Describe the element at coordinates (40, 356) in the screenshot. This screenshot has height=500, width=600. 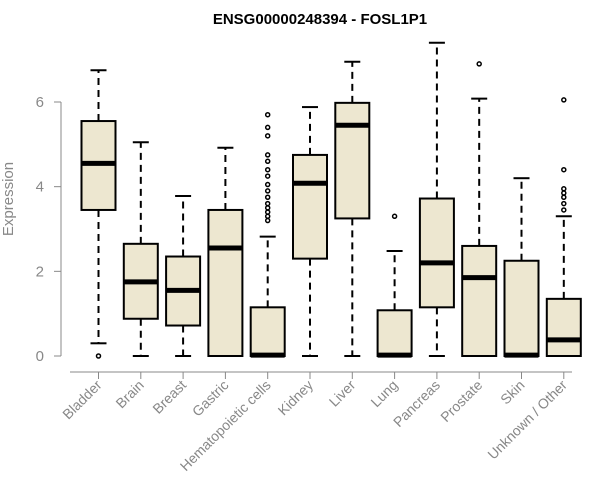
I see `y-tick-label: 0` at that location.